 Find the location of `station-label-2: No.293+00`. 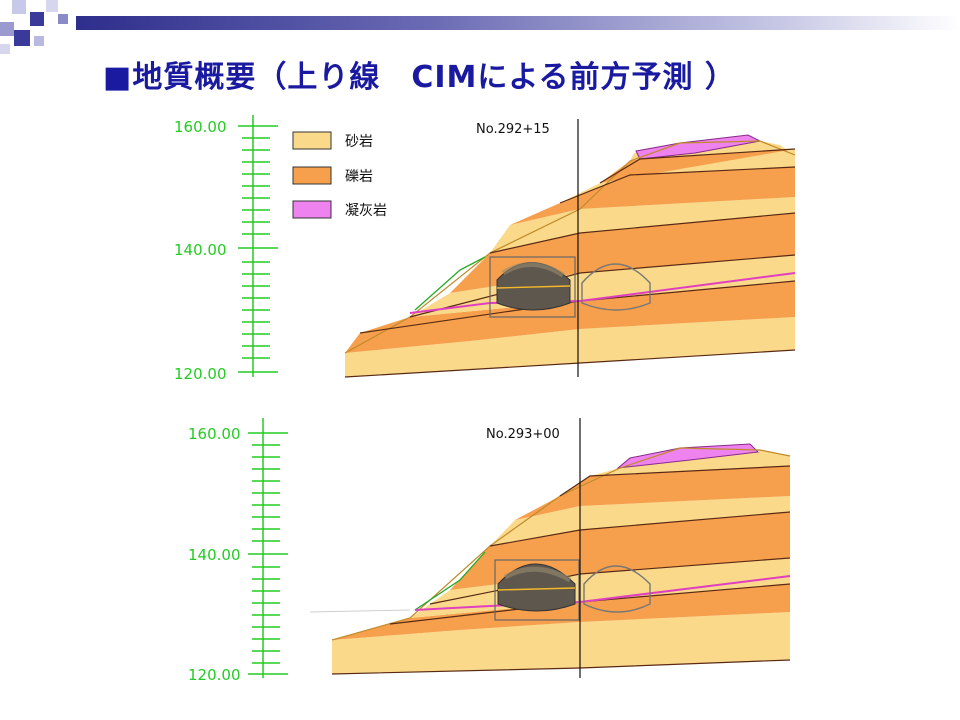

station-label-2: No.293+00 is located at coordinates (523, 434).